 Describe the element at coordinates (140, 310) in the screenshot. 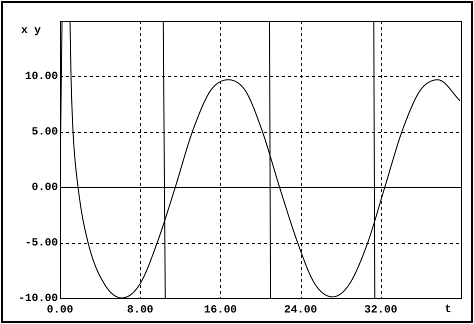

I see `x-tick-label: 8.00` at that location.